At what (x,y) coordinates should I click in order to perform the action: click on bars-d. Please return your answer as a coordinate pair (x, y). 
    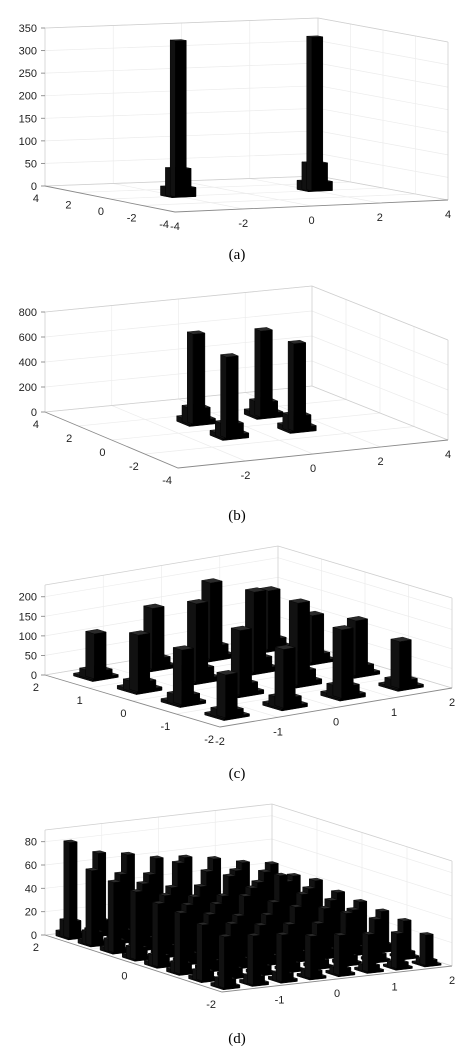
    Looking at the image, I should click on (248, 915).